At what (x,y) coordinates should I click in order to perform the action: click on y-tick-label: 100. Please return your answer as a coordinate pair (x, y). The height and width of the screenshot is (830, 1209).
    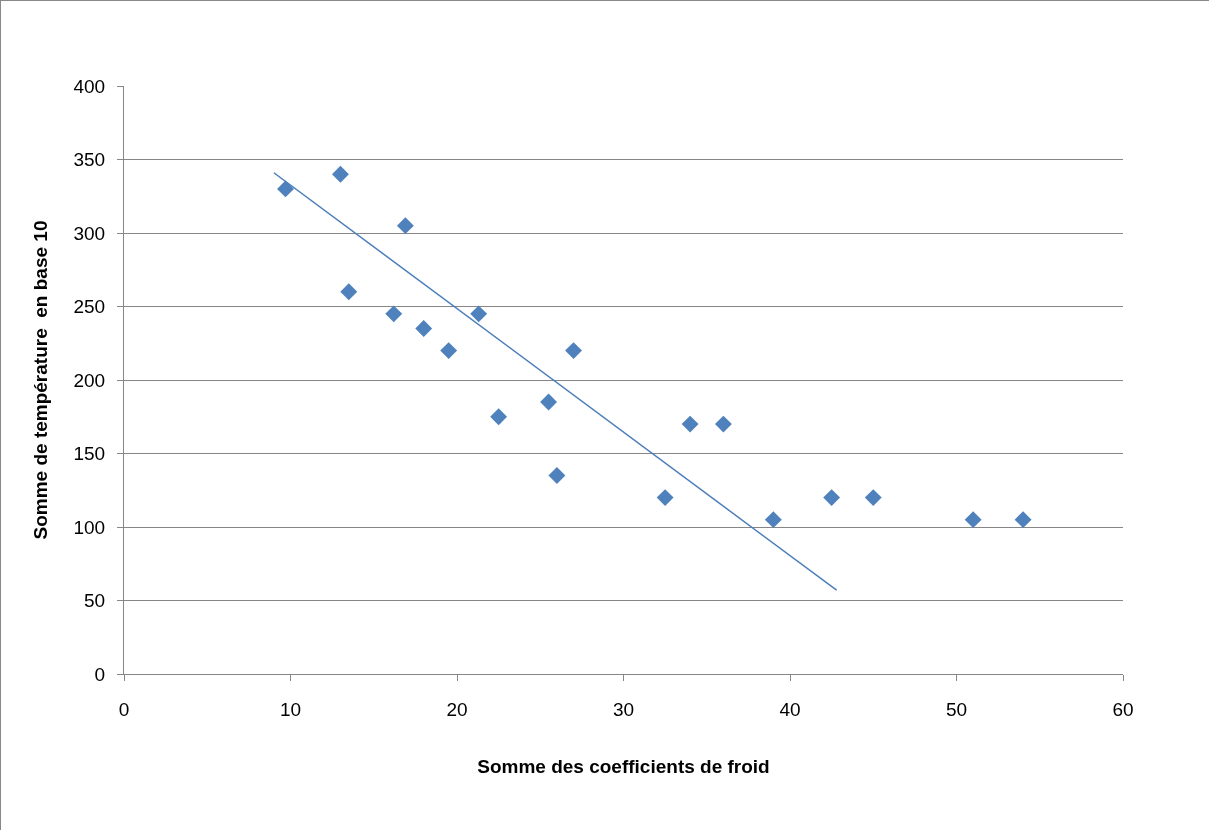
    Looking at the image, I should click on (89, 527).